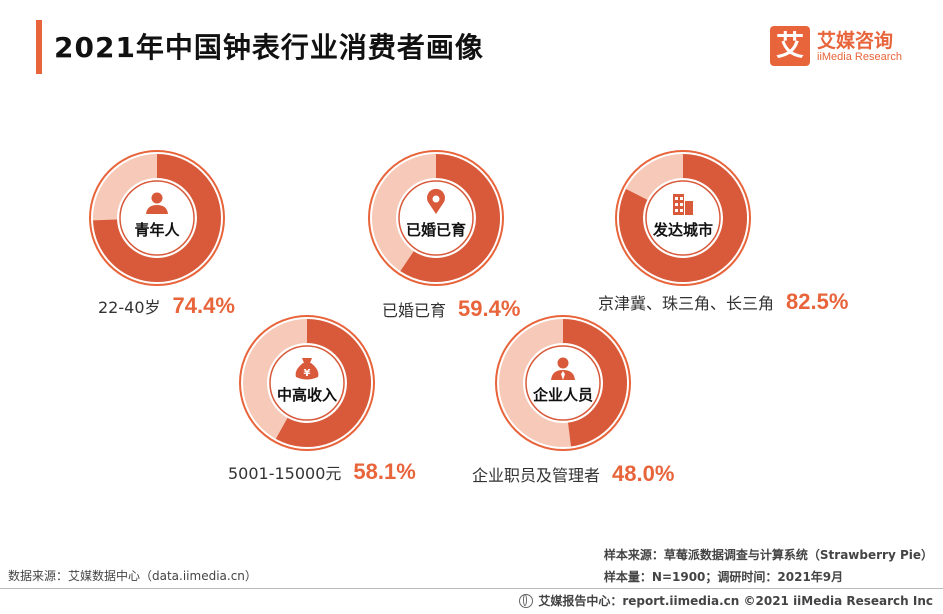 This screenshot has width=943, height=614. Describe the element at coordinates (768, 555) in the screenshot. I see `sample-source: 样本来源：草莓派数据调查与计算系统（Strawberry Pie）` at that location.